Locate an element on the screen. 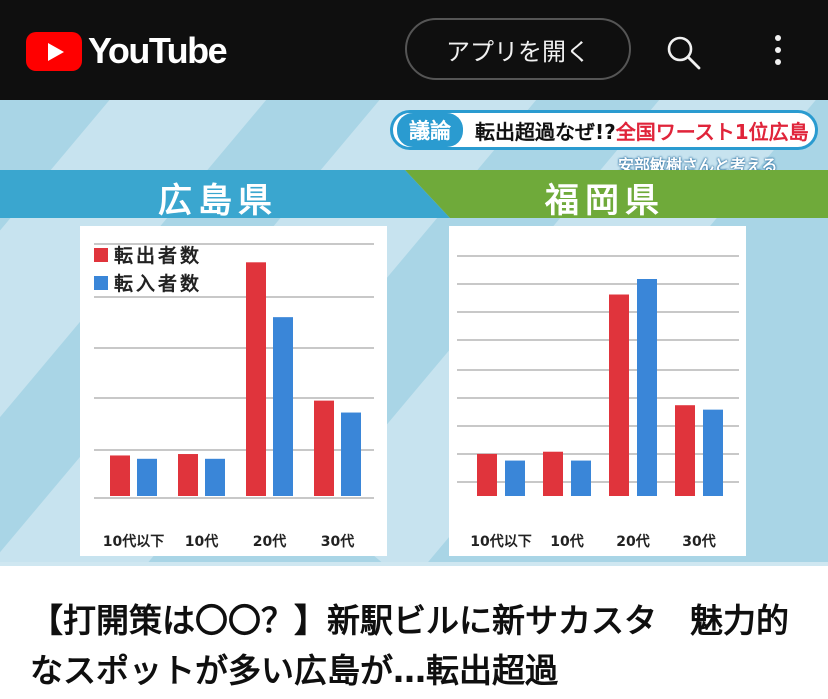  logo-text: YouTube is located at coordinates (158, 50).